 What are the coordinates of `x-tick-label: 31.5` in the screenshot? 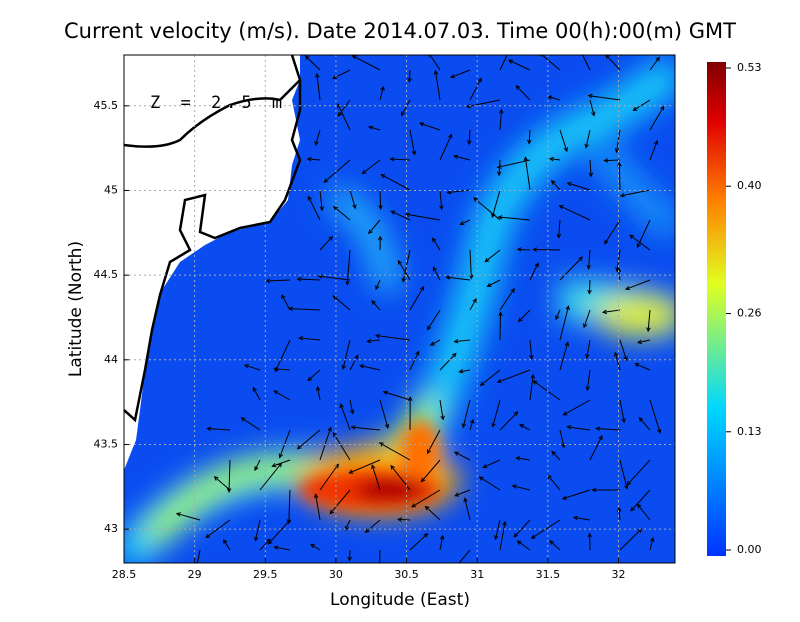 It's located at (548, 574).